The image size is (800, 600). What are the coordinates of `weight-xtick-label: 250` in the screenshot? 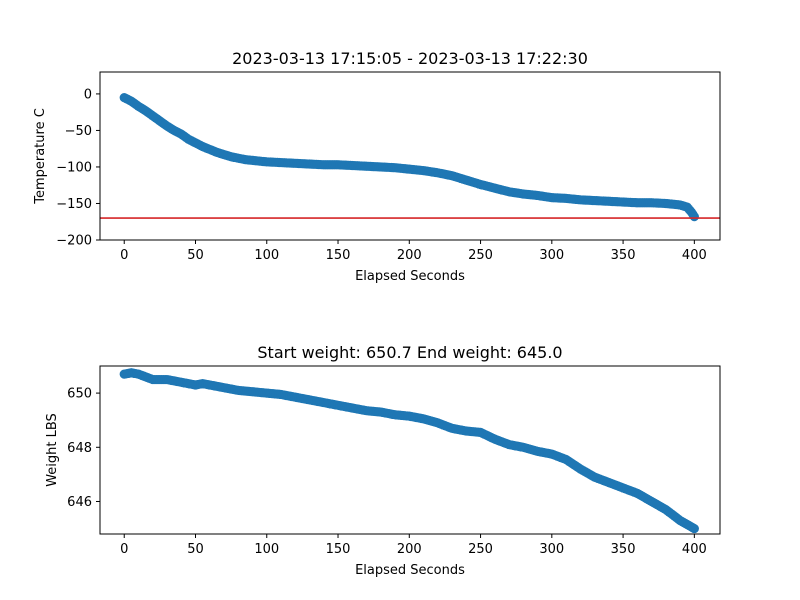 It's located at (480, 549).